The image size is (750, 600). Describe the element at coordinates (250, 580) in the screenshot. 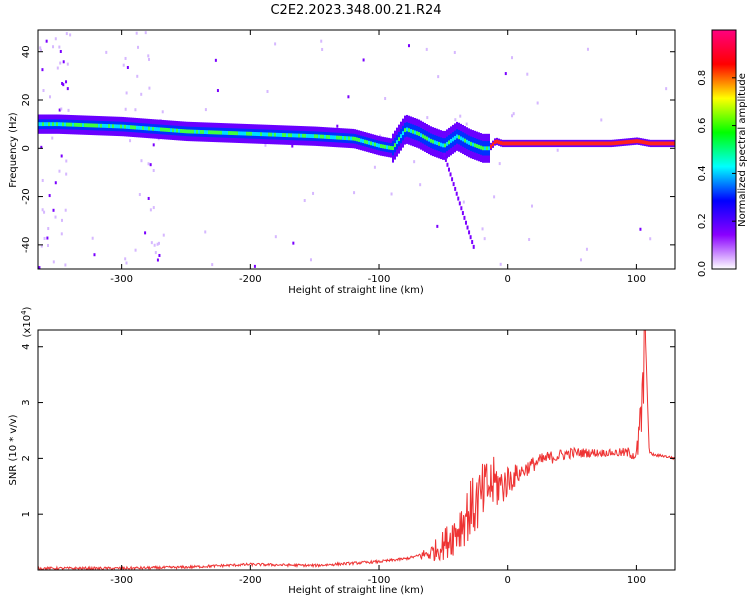

I see `snr-xtick-label: -200` at that location.